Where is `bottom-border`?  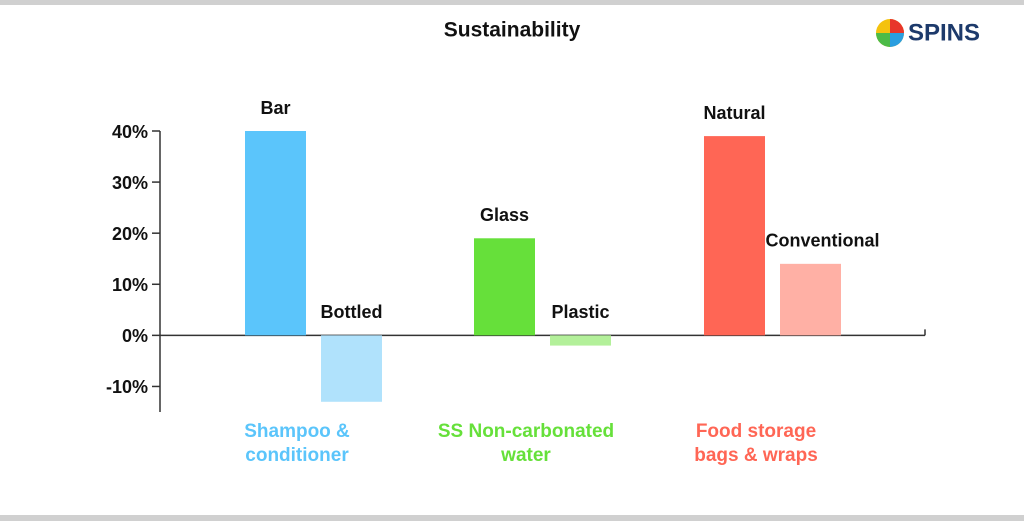 bottom-border is located at coordinates (512, 518).